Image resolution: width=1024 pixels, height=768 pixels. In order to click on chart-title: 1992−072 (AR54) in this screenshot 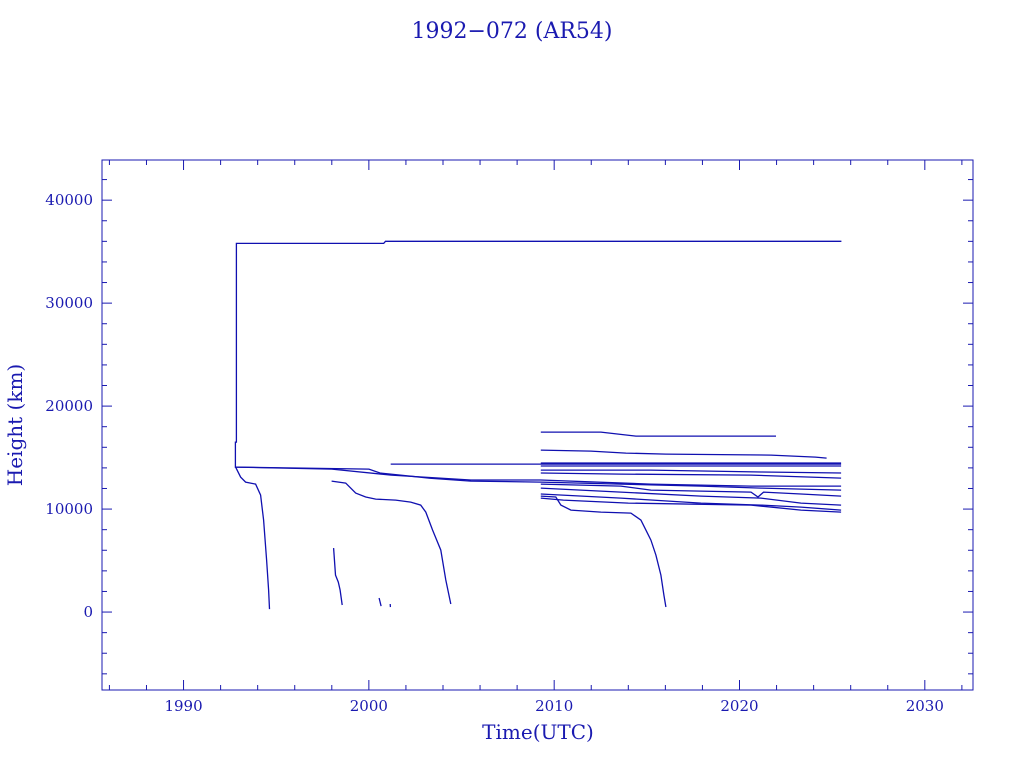, I will do `click(511, 31)`.